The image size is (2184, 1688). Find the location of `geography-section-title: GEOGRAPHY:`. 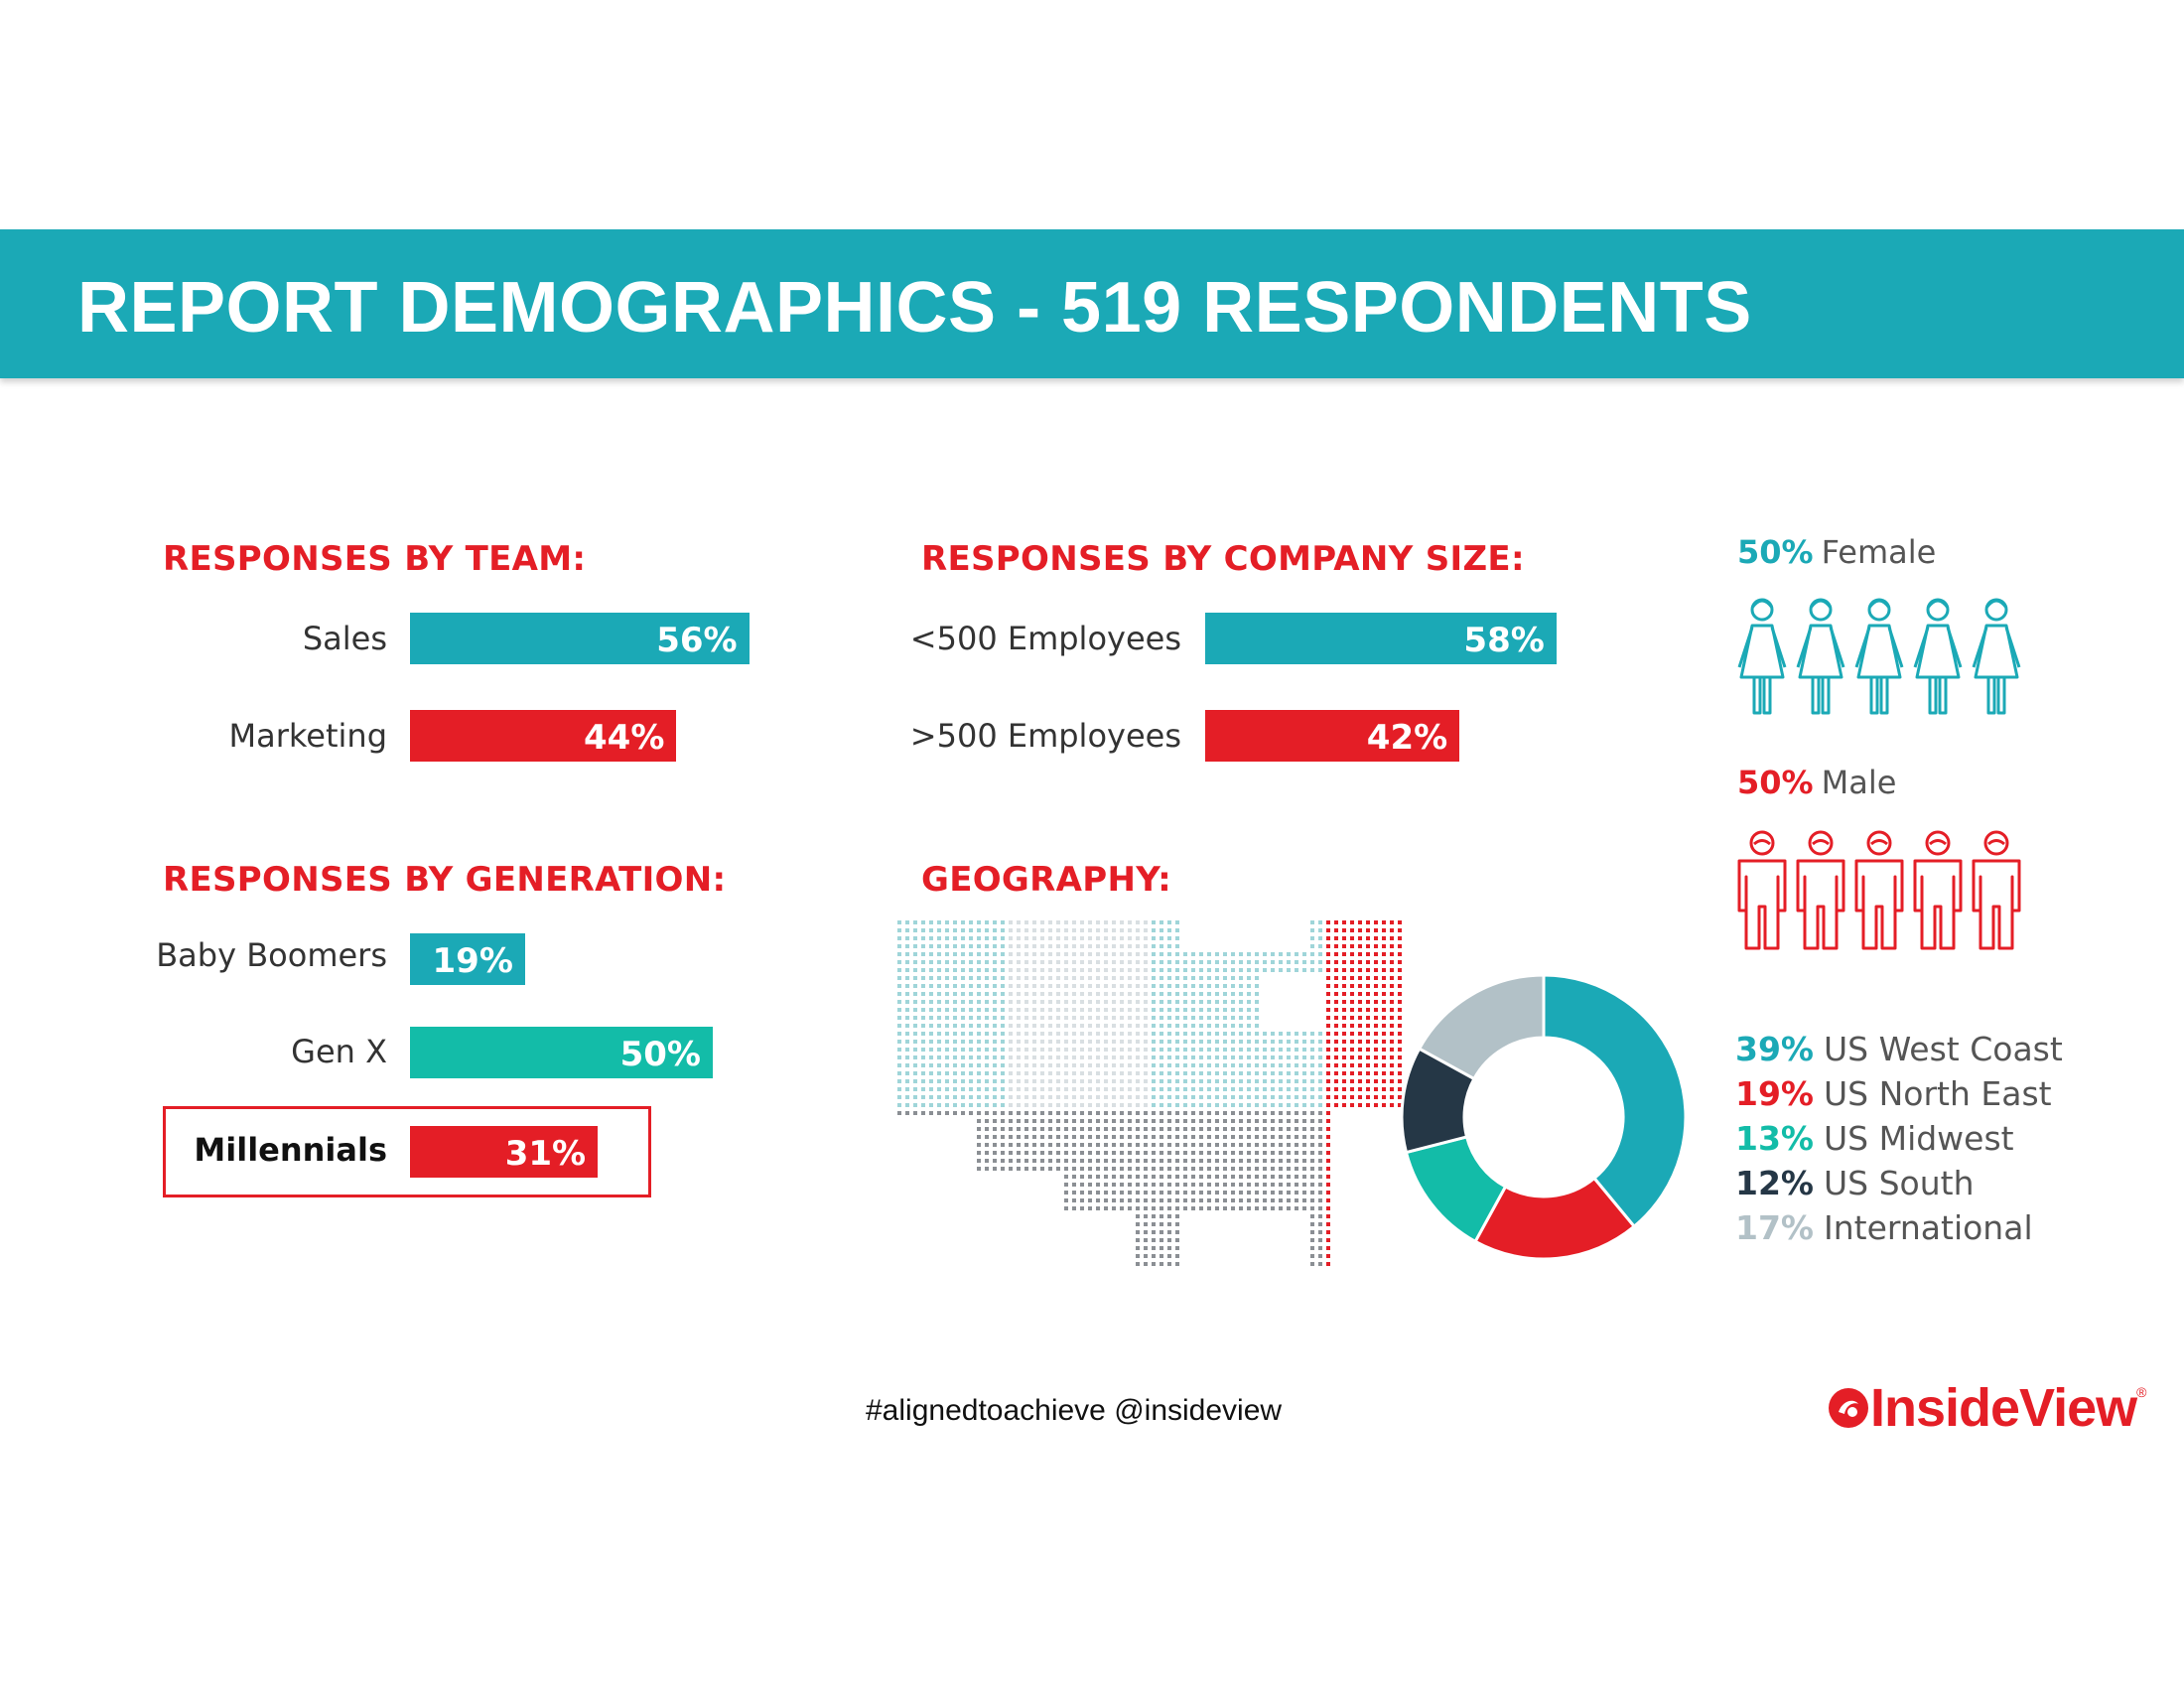

geography-section-title: GEOGRAPHY: is located at coordinates (1046, 880).